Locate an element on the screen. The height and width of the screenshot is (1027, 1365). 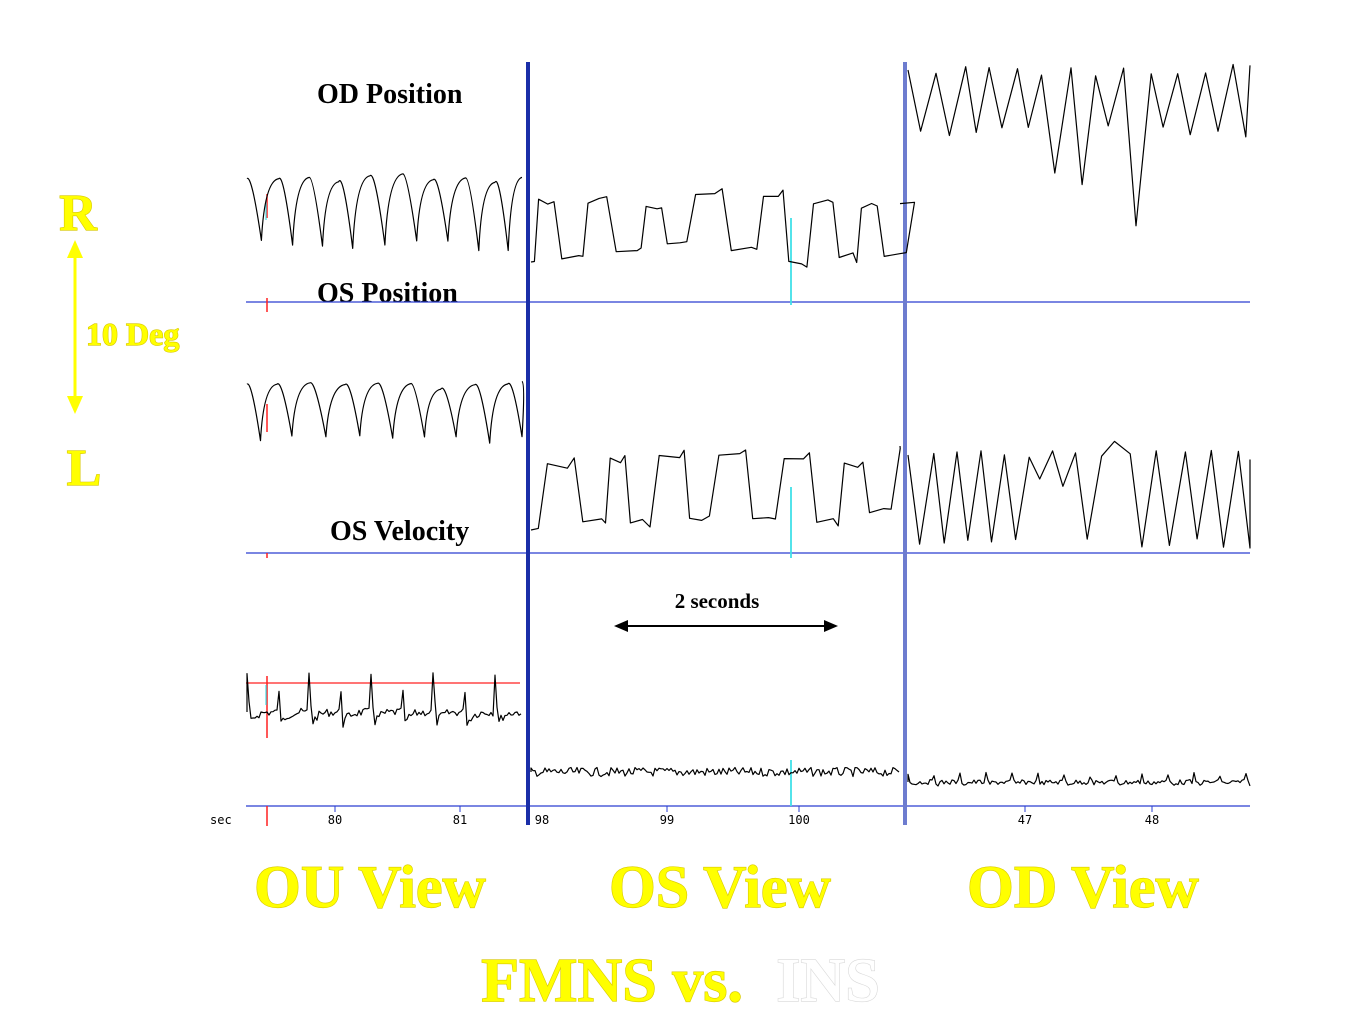
scale-arrow-down-icon is located at coordinates (75, 405).